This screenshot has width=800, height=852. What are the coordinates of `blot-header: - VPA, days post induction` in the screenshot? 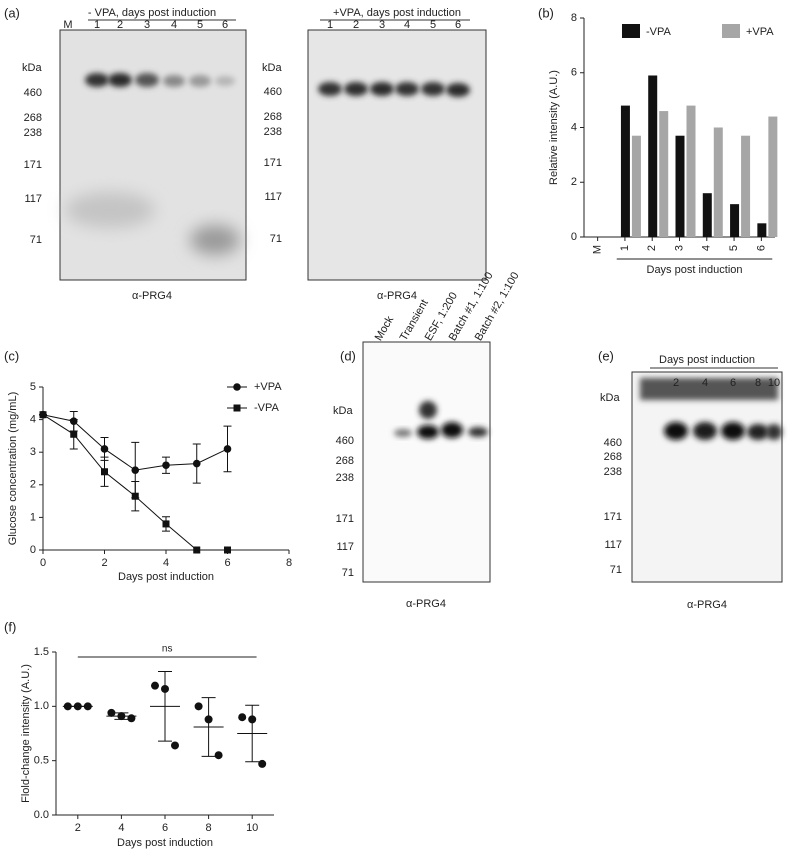 It's located at (152, 13).